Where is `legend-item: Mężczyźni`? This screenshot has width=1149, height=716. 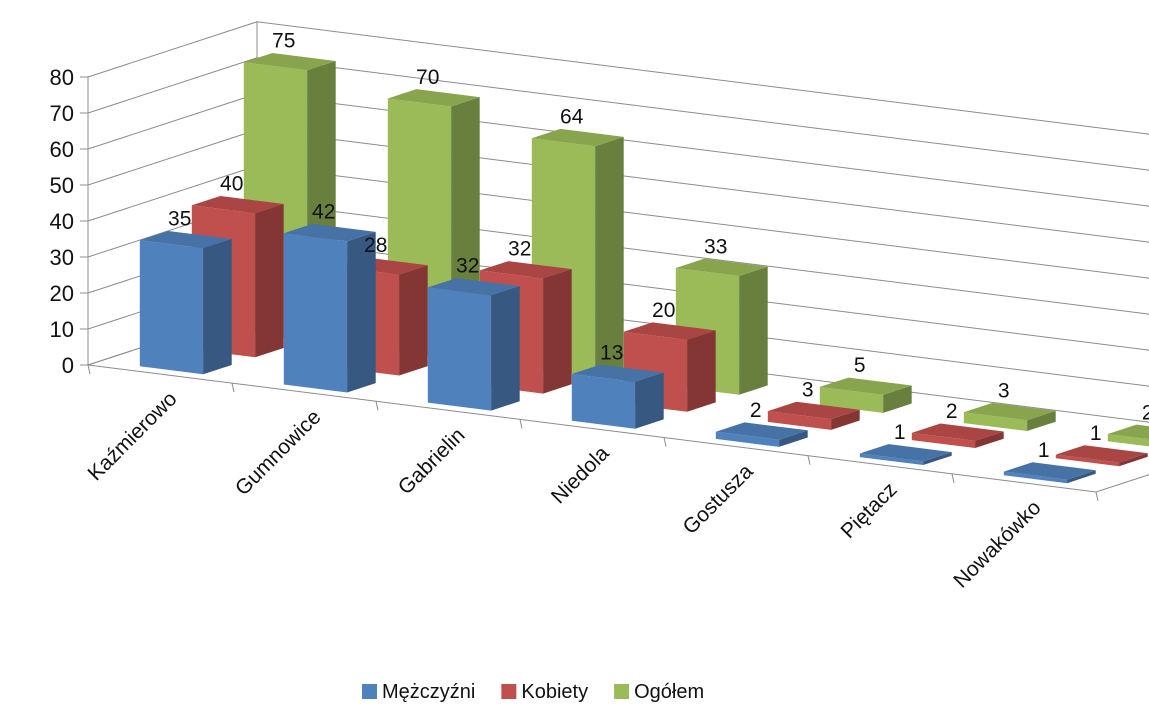 legend-item: Mężczyźni is located at coordinates (418, 692).